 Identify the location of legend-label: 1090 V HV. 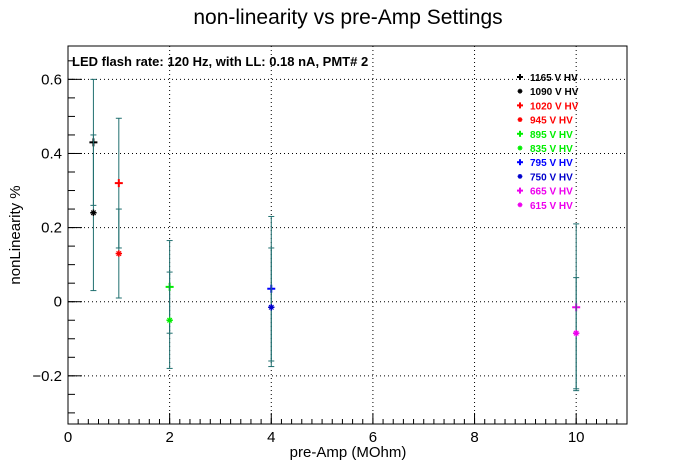
(554, 92).